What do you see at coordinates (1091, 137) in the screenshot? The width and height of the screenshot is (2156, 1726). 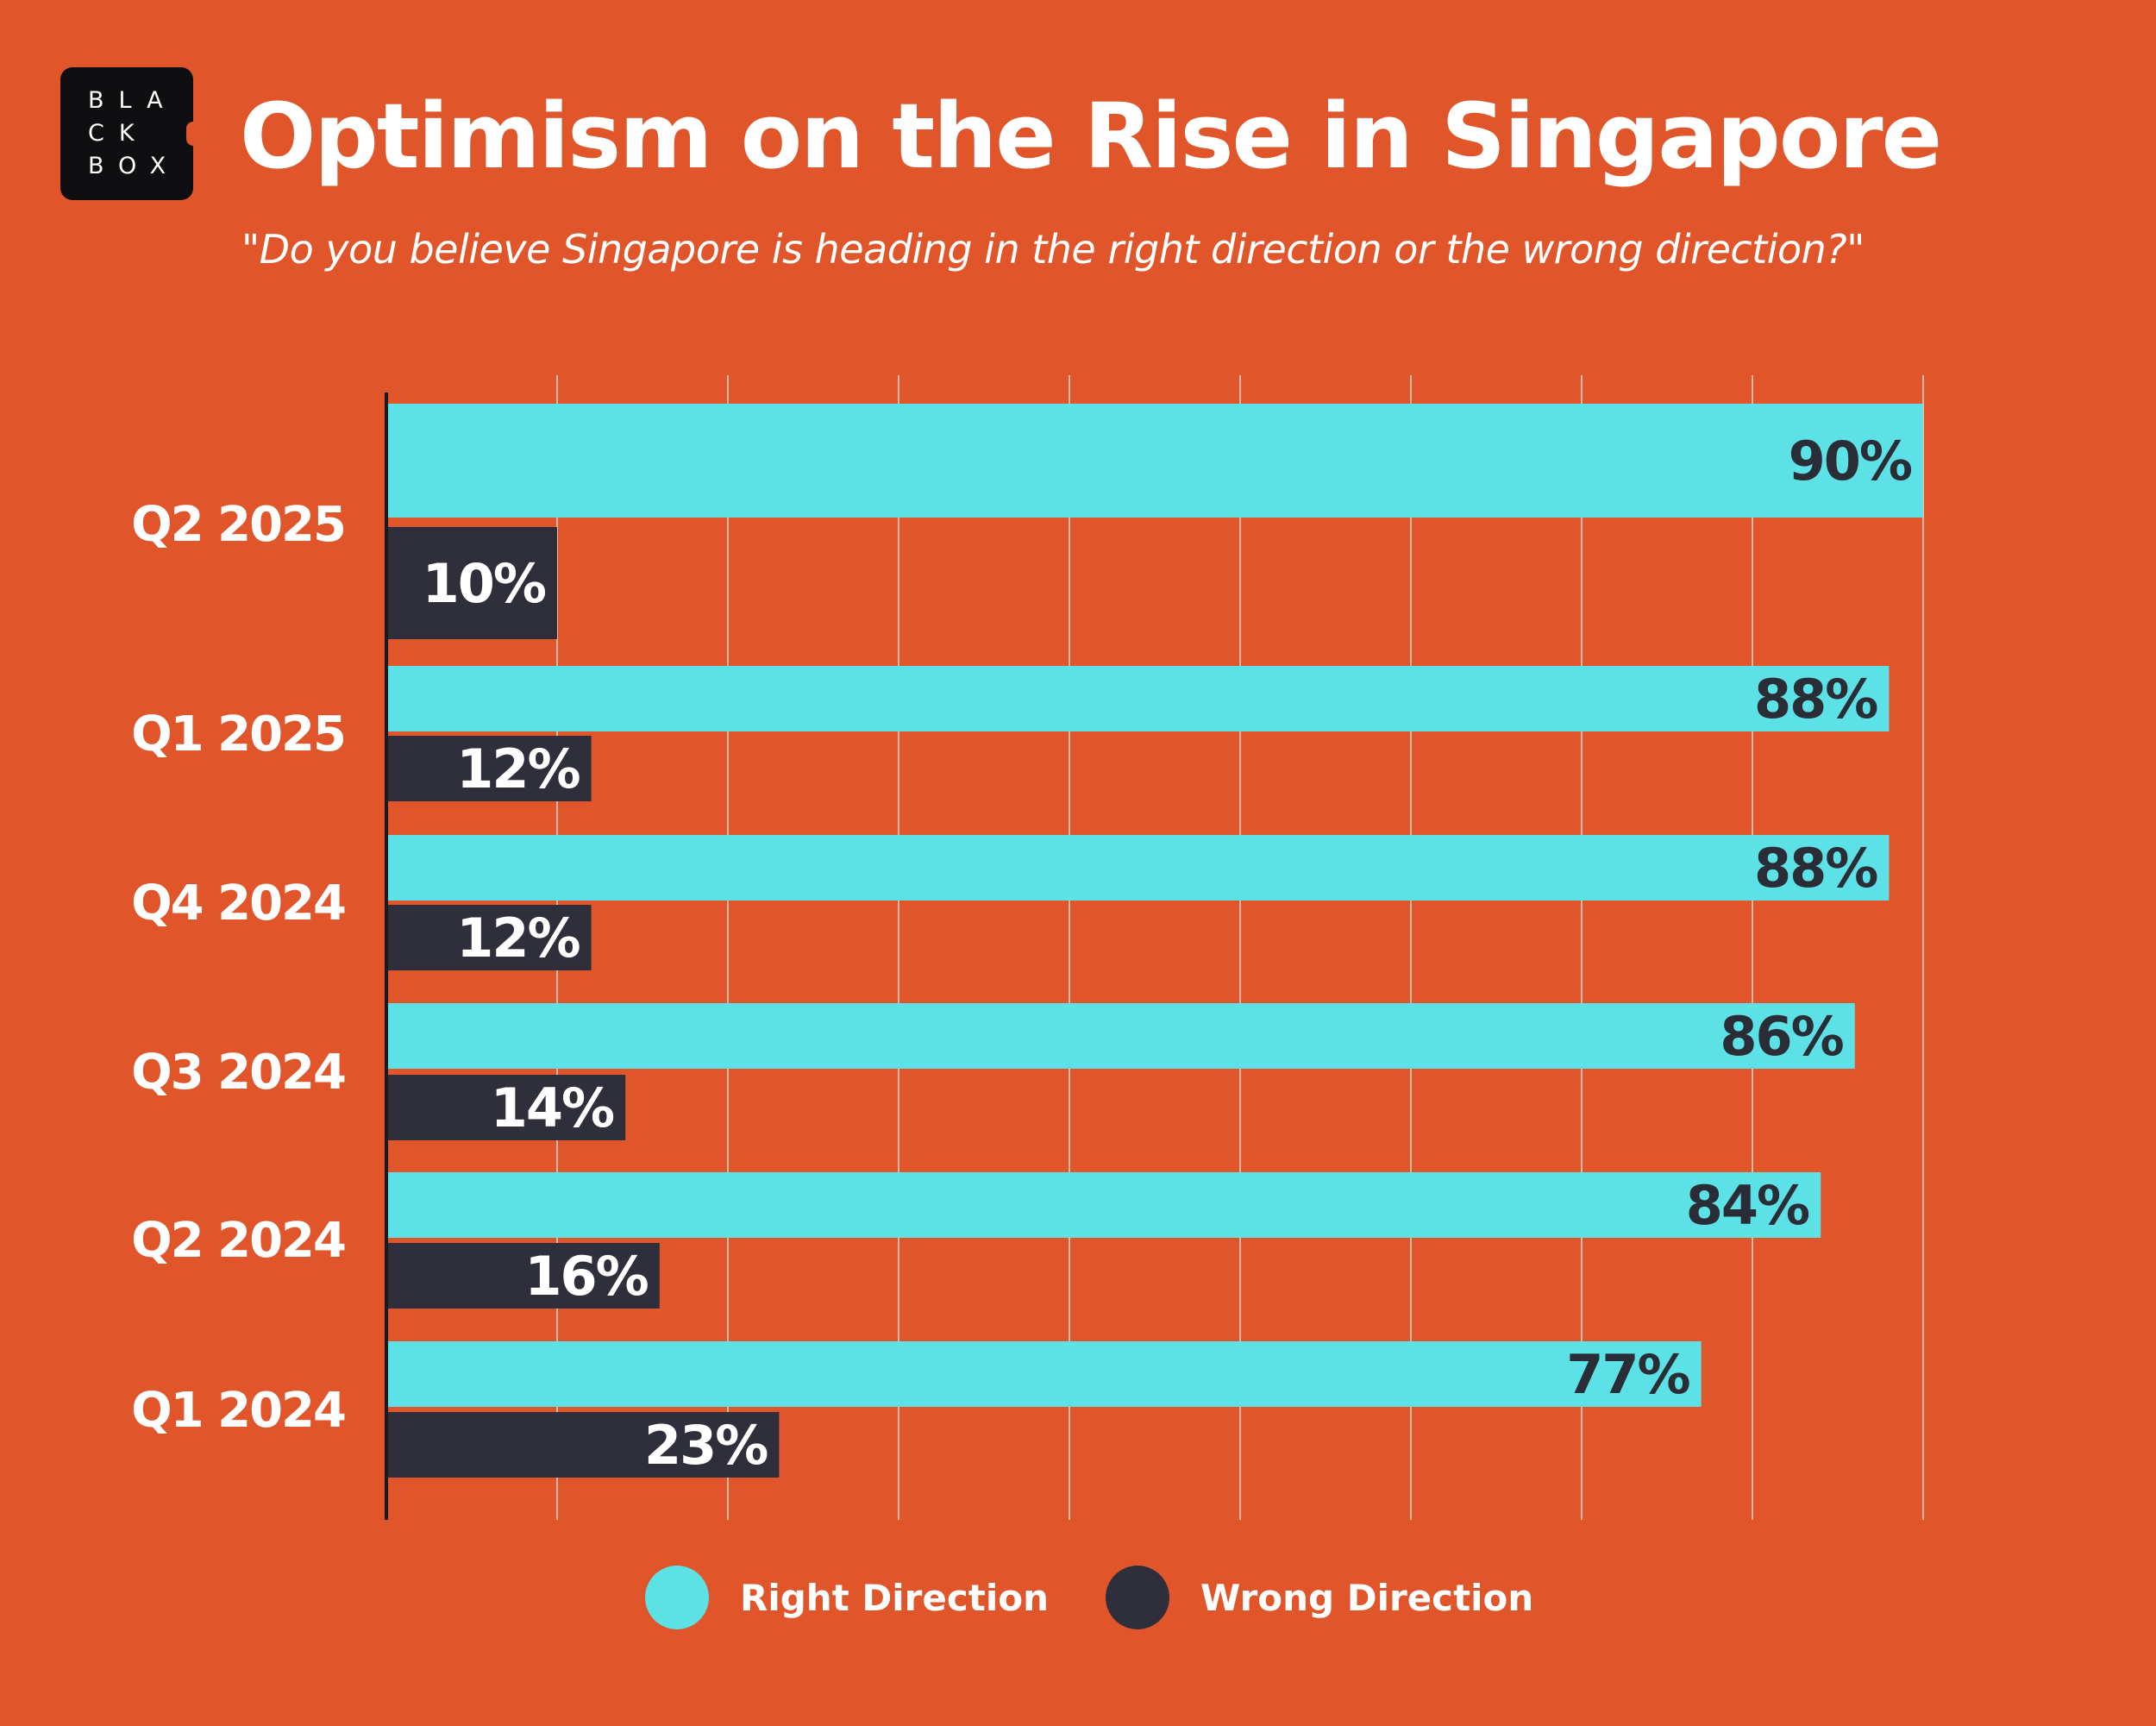 I see `chart-title: Optimism on the Rise in Singapore` at bounding box center [1091, 137].